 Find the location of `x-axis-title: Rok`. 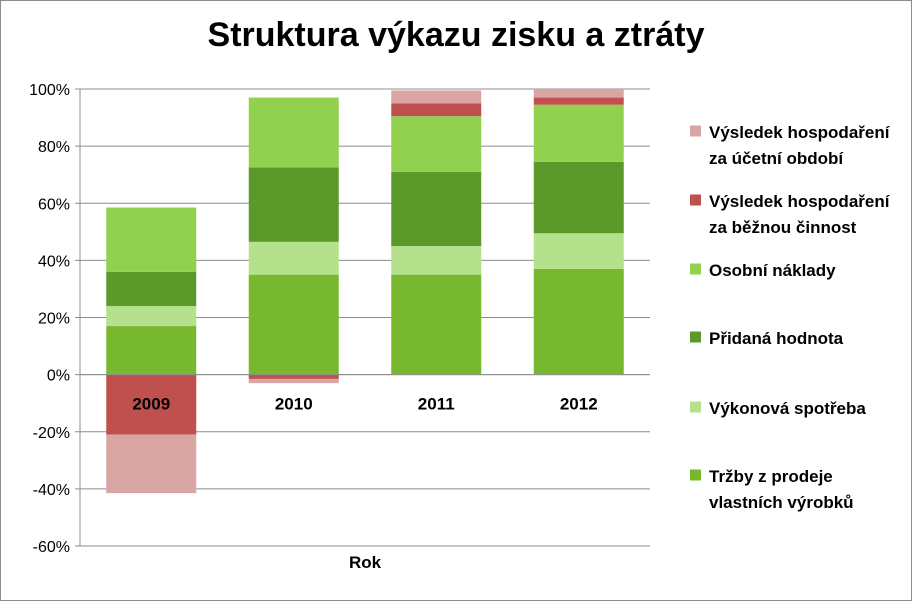

x-axis-title: Rok is located at coordinates (365, 562).